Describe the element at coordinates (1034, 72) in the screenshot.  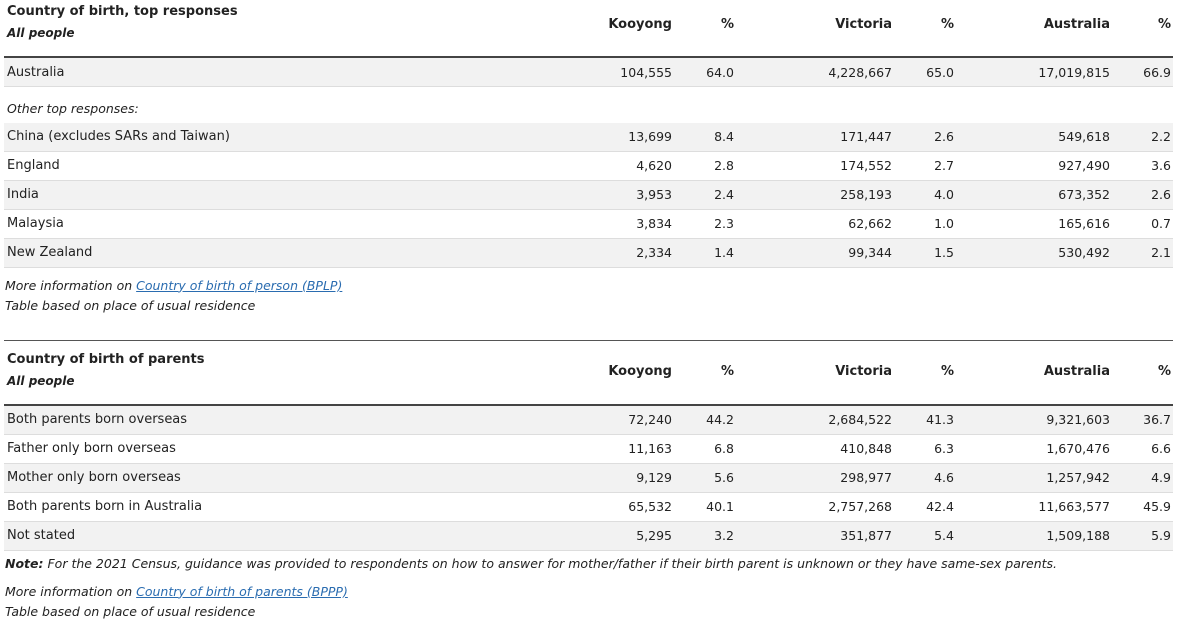
I see `cell-value: 17,019,815` at that location.